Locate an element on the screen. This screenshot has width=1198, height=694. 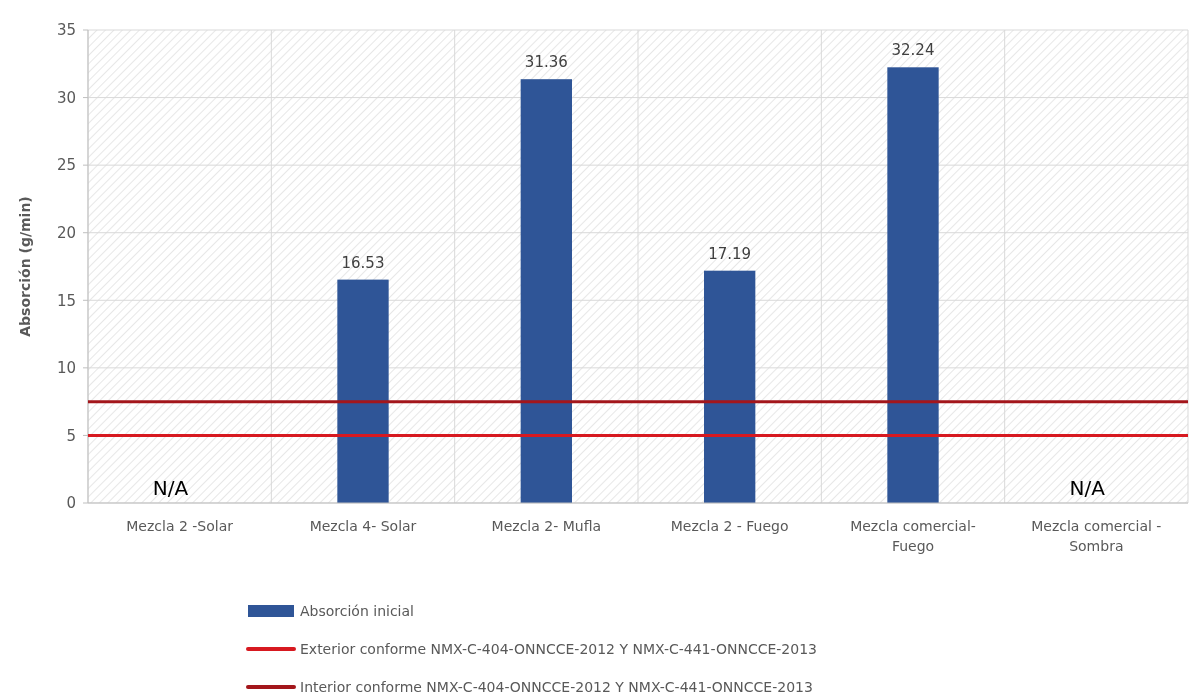
x-tick-label: Mezcla 2 -Solar is located at coordinates (180, 526).